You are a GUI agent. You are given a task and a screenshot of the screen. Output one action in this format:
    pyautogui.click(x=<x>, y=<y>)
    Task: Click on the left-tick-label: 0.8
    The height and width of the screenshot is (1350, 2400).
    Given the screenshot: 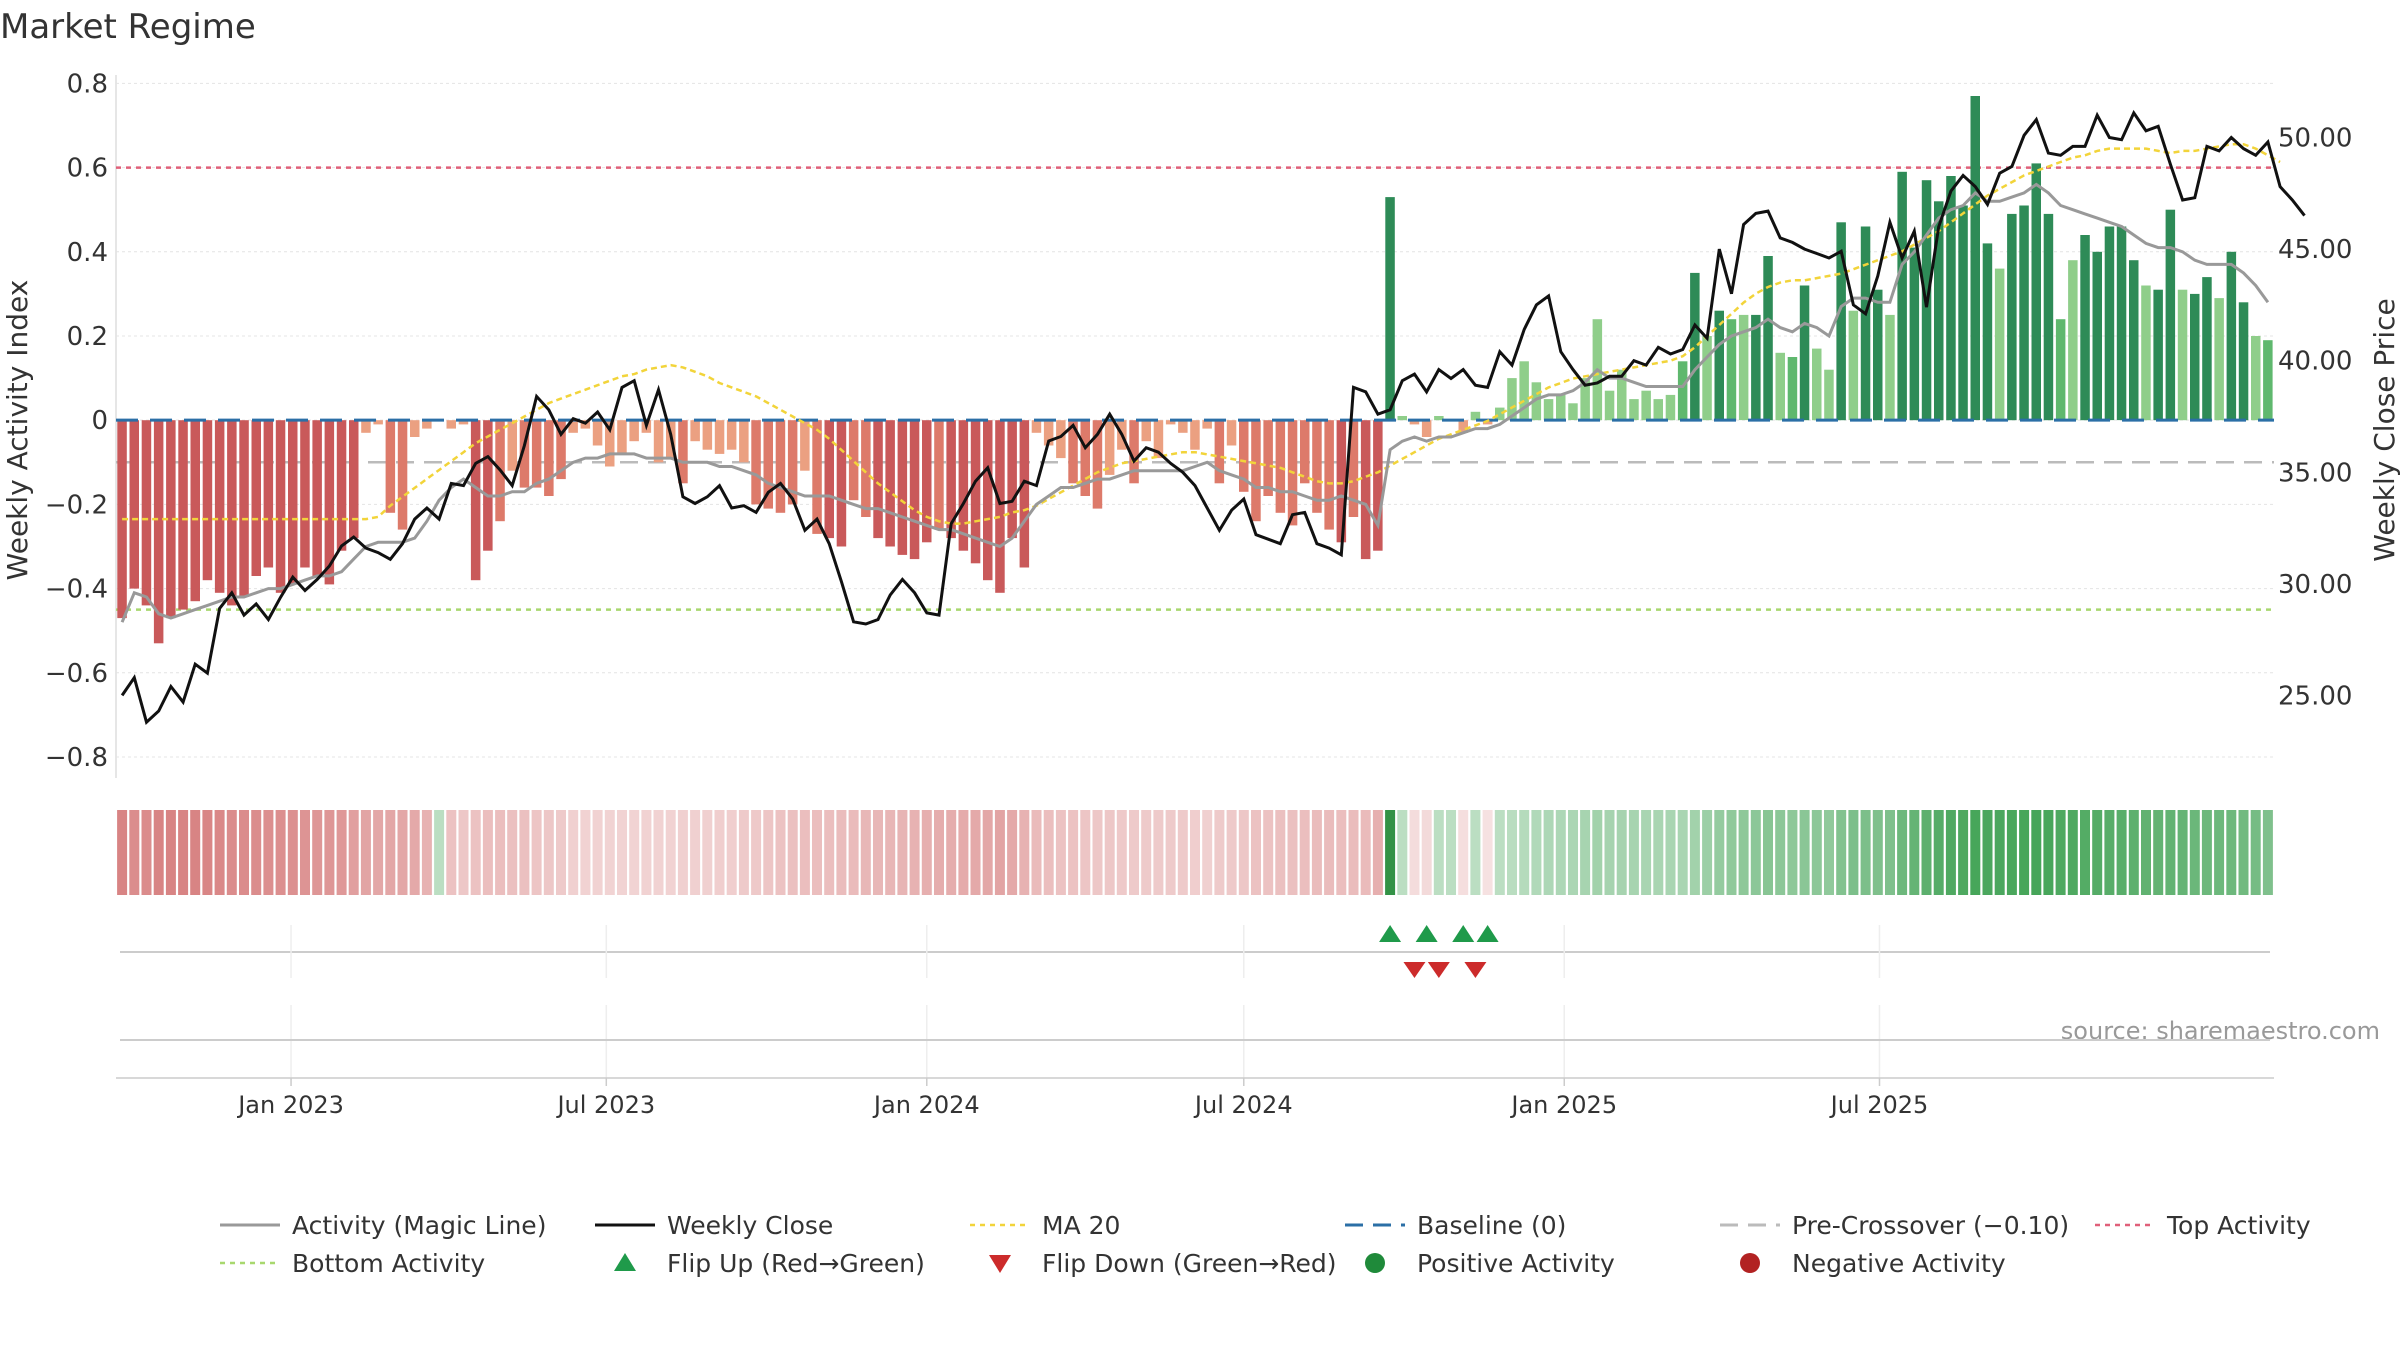 What is the action you would take?
    pyautogui.click(x=87, y=84)
    